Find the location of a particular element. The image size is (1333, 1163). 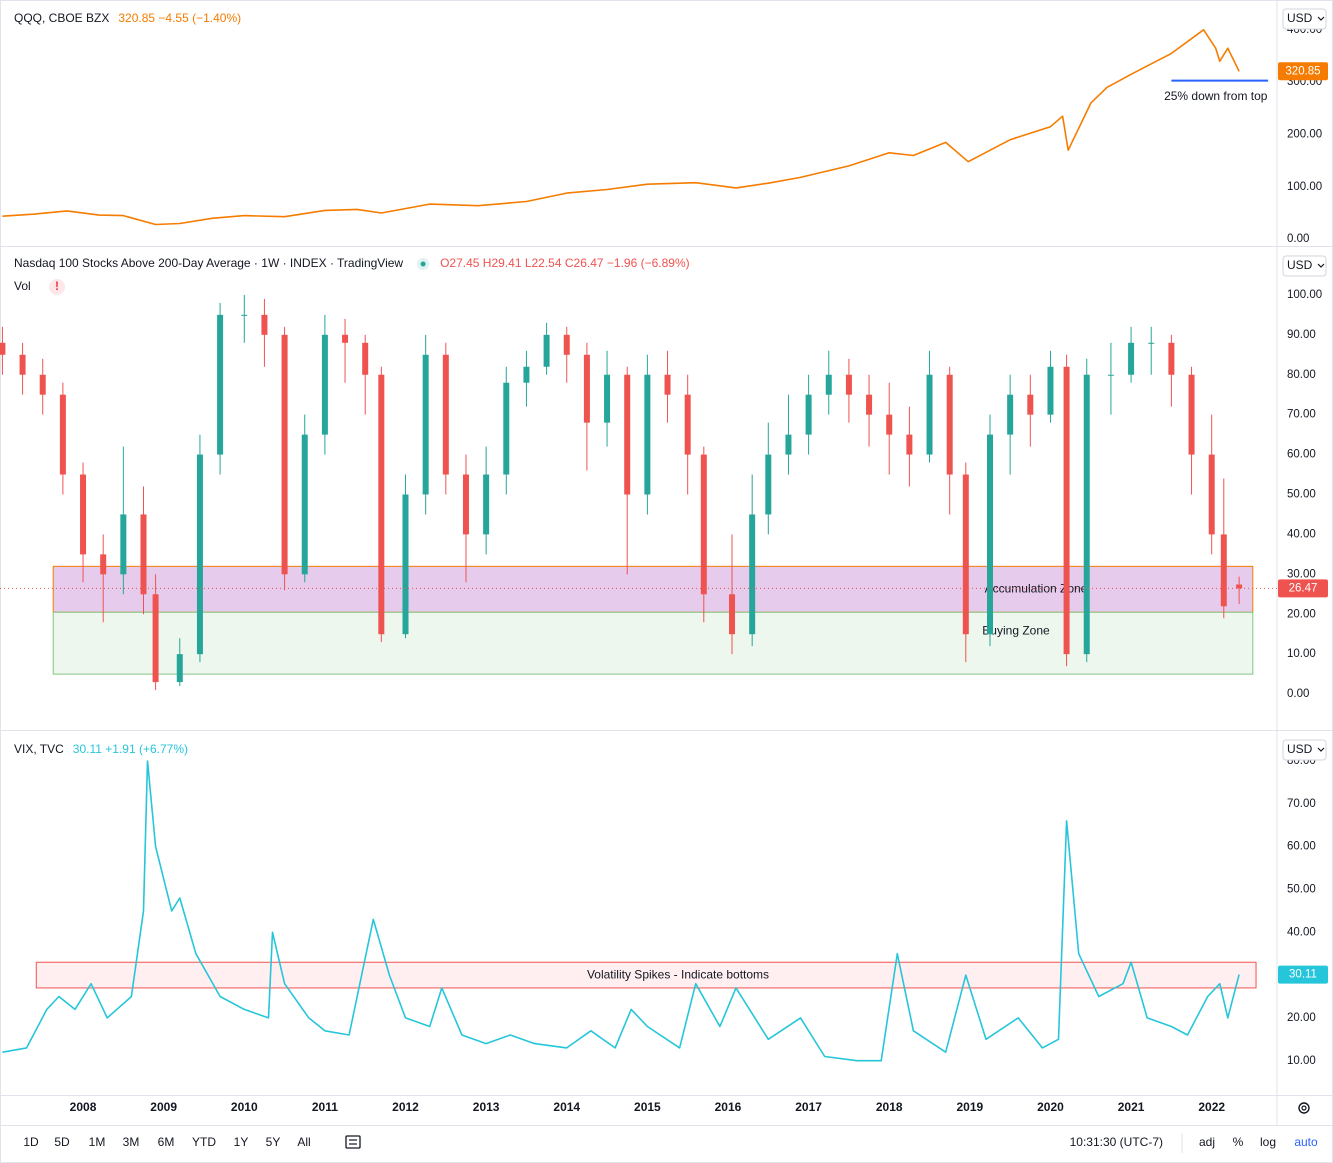

x-tick-label: 2014 is located at coordinates (566, 1107).